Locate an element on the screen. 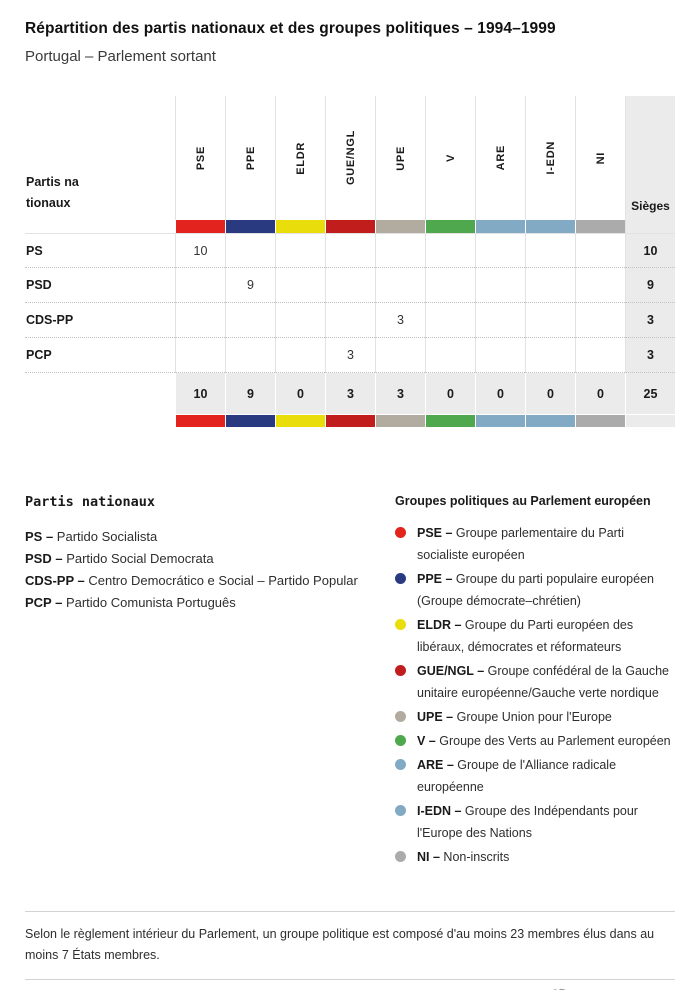 The height and width of the screenshot is (990, 700). column-header-label: UPE is located at coordinates (400, 158).